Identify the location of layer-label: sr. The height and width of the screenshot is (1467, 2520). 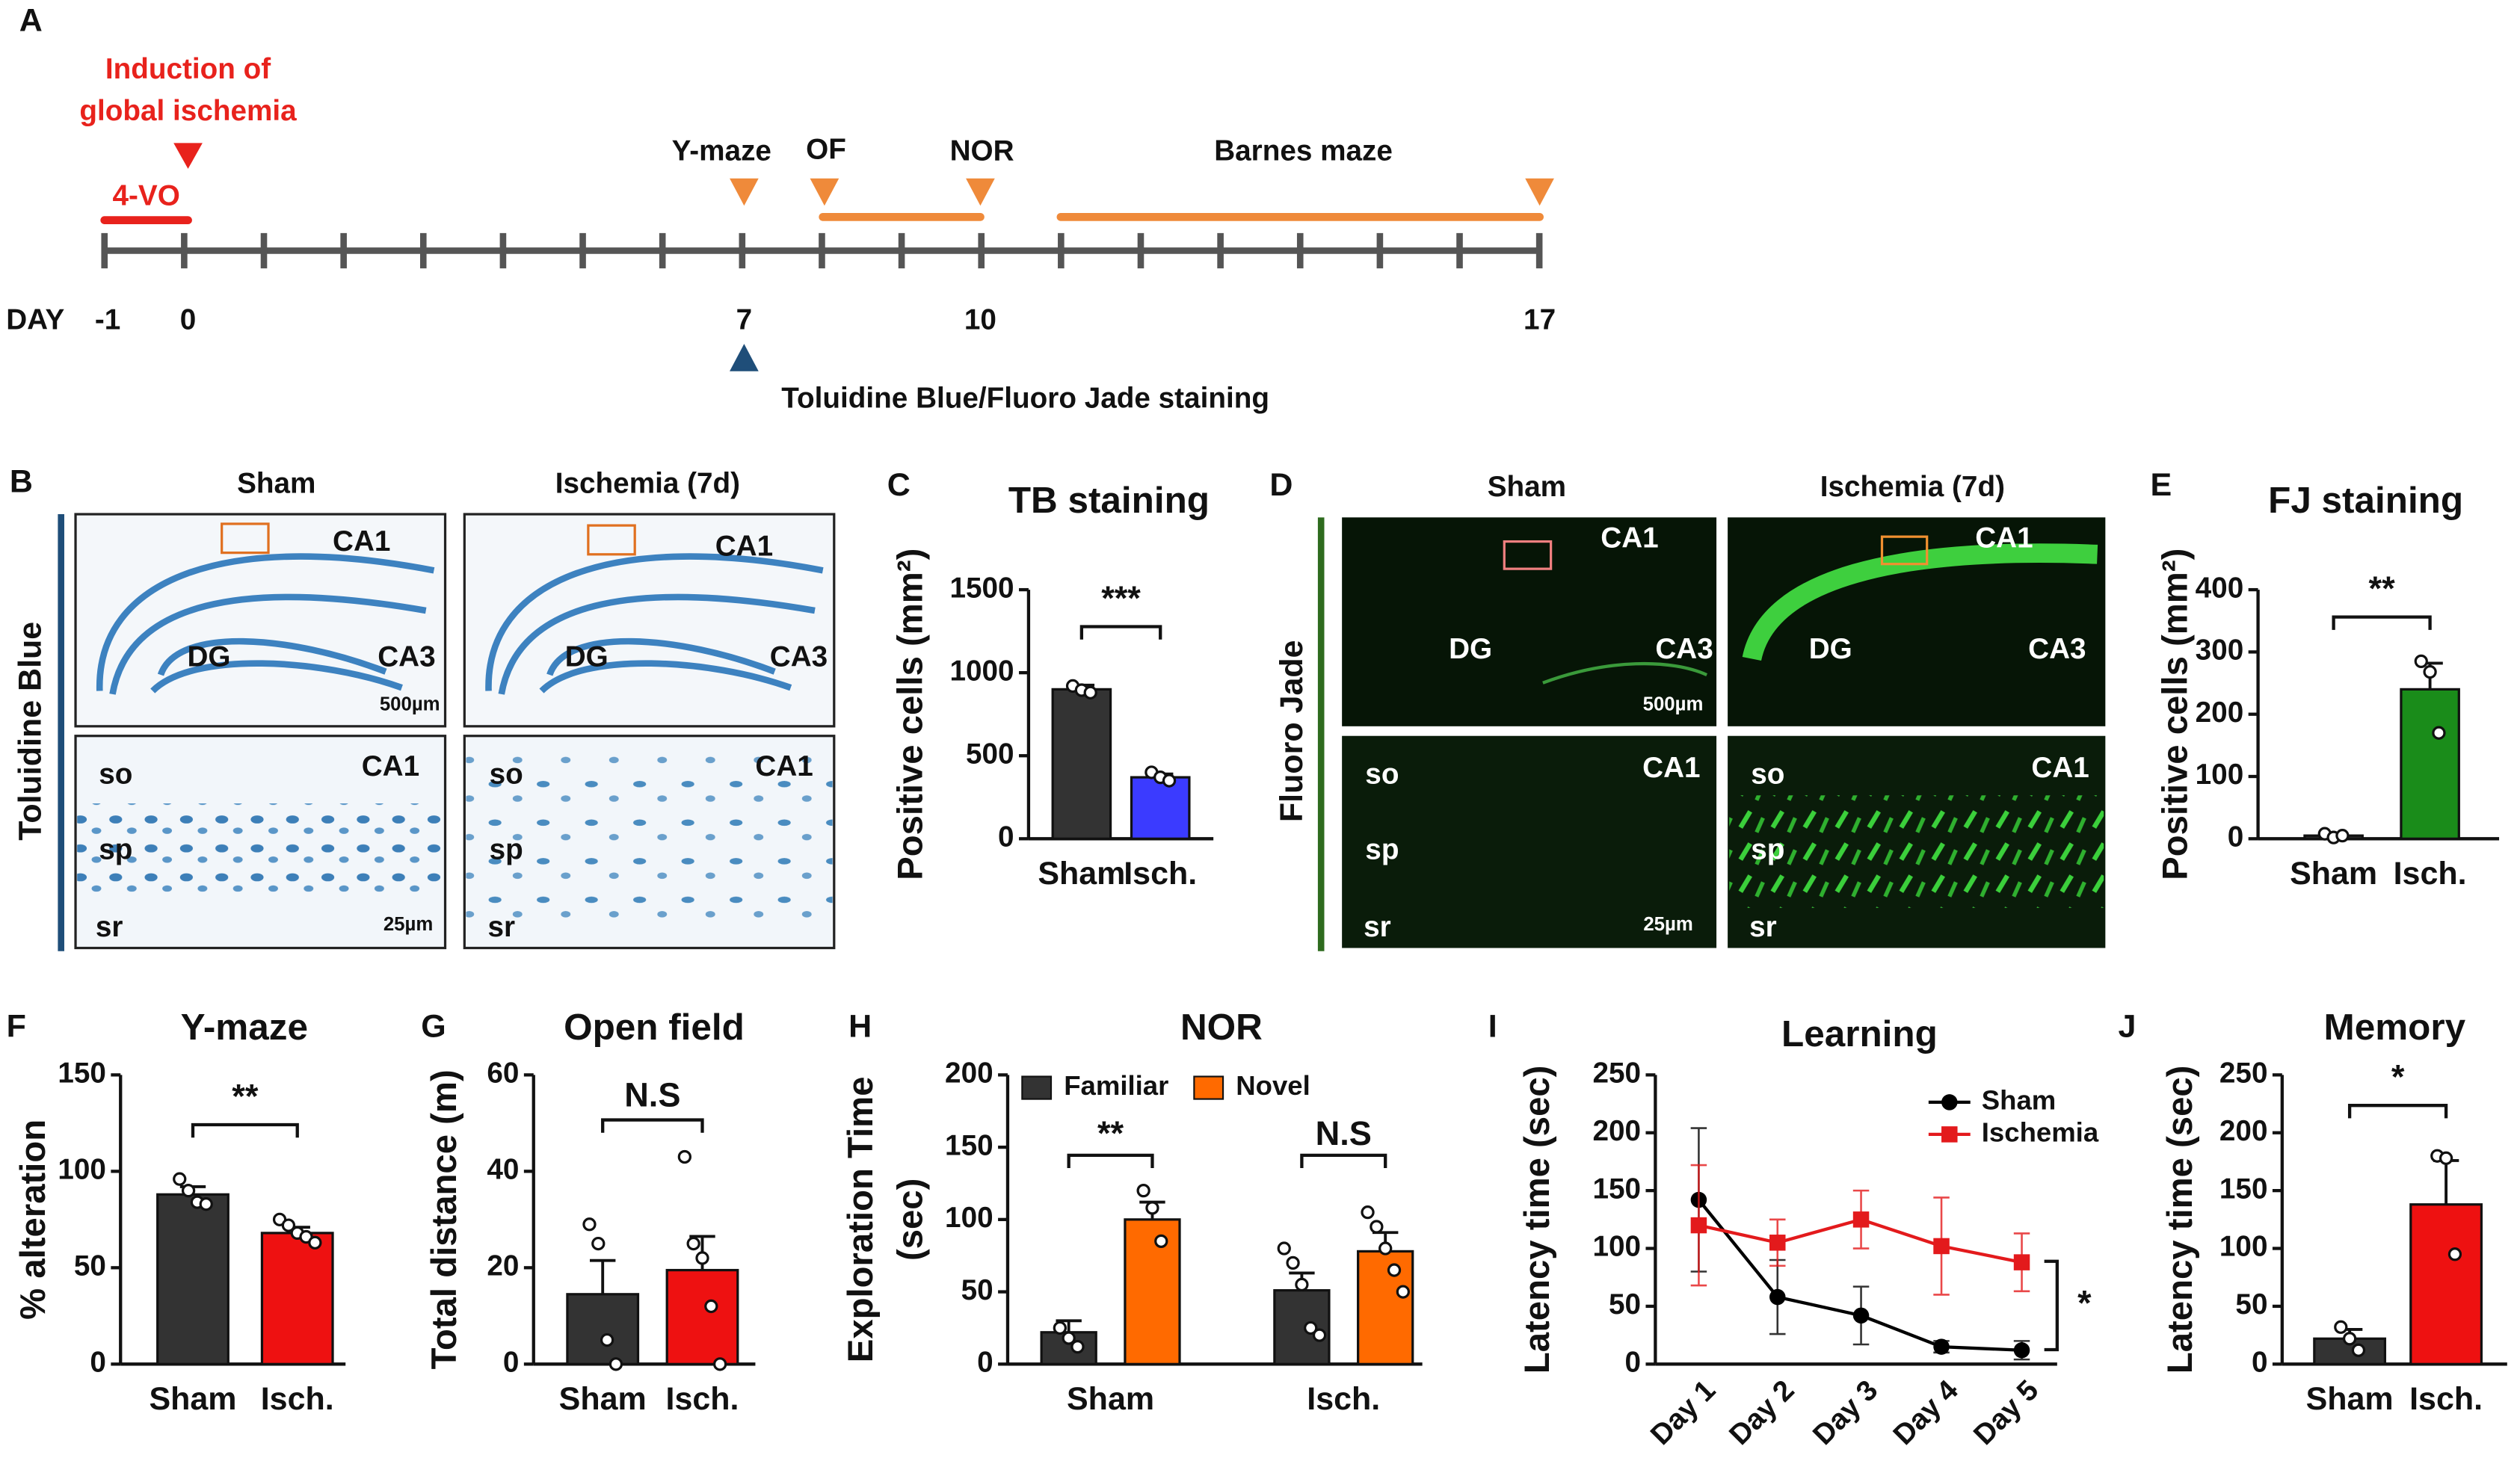
(1377, 927).